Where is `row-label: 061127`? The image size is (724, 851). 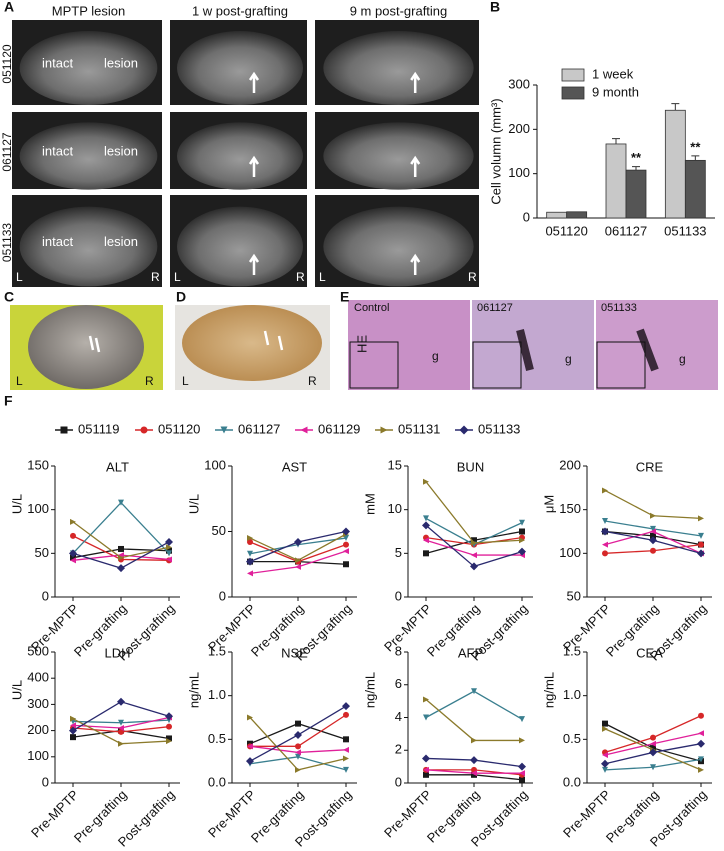 row-label: 061127 is located at coordinates (7, 151).